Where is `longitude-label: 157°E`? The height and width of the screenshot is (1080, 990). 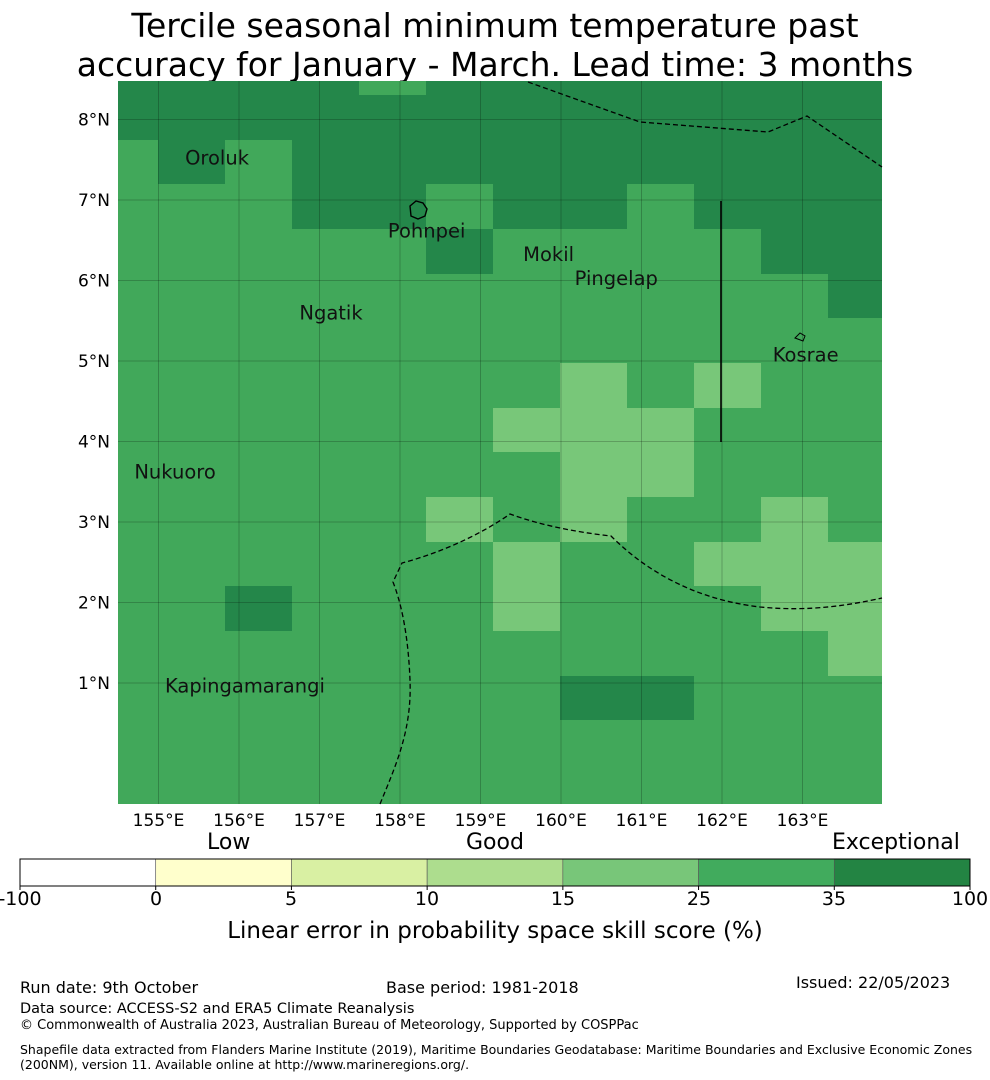 longitude-label: 157°E is located at coordinates (320, 821).